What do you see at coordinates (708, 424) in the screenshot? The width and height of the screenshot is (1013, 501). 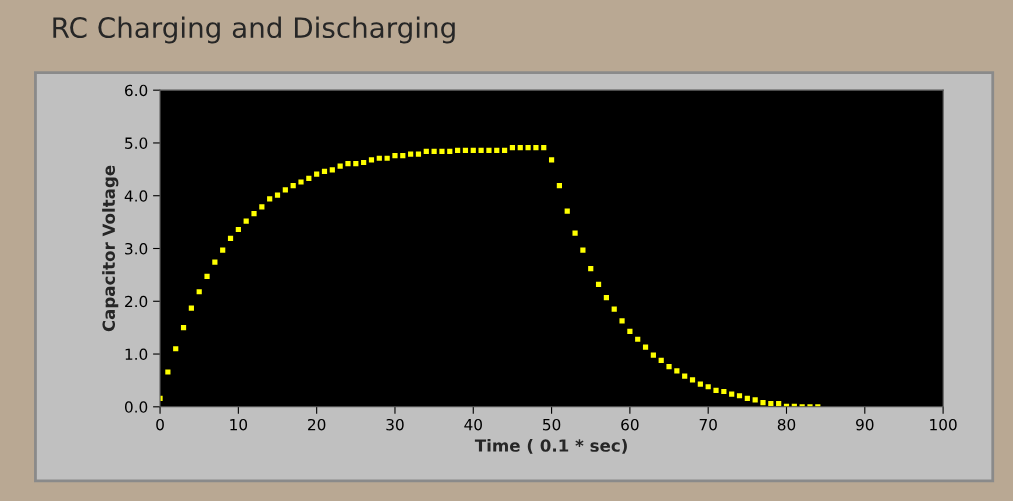 I see `x-tick-label: 70` at bounding box center [708, 424].